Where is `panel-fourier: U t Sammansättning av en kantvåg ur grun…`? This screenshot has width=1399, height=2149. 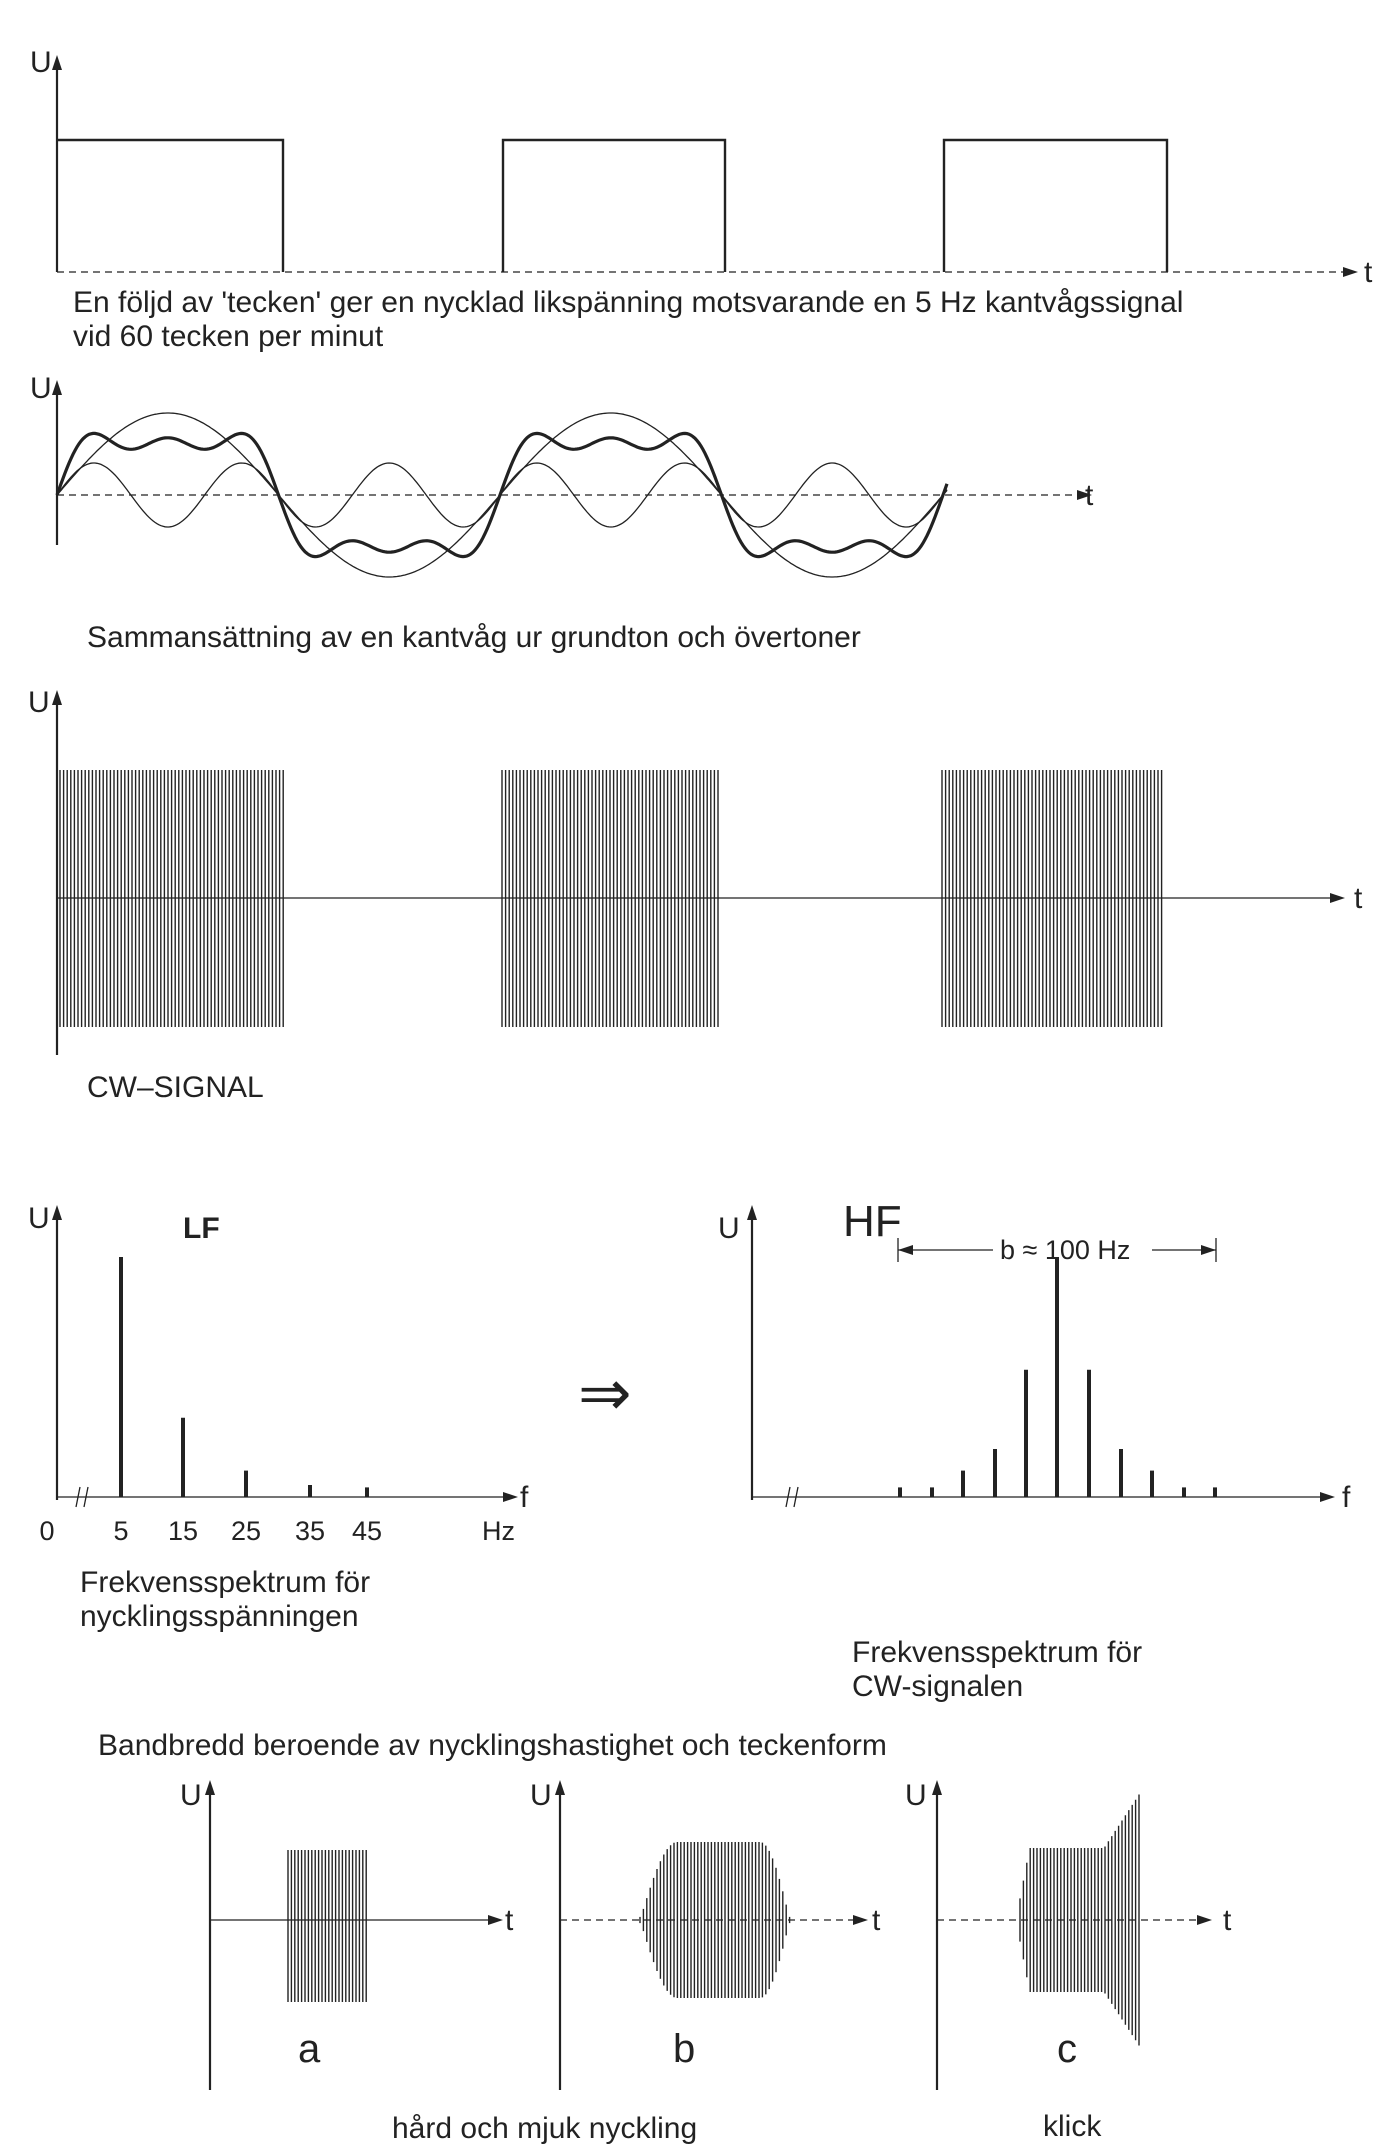 panel-fourier: U t Sammansättning av en kantvåg ur grun… is located at coordinates (562, 513).